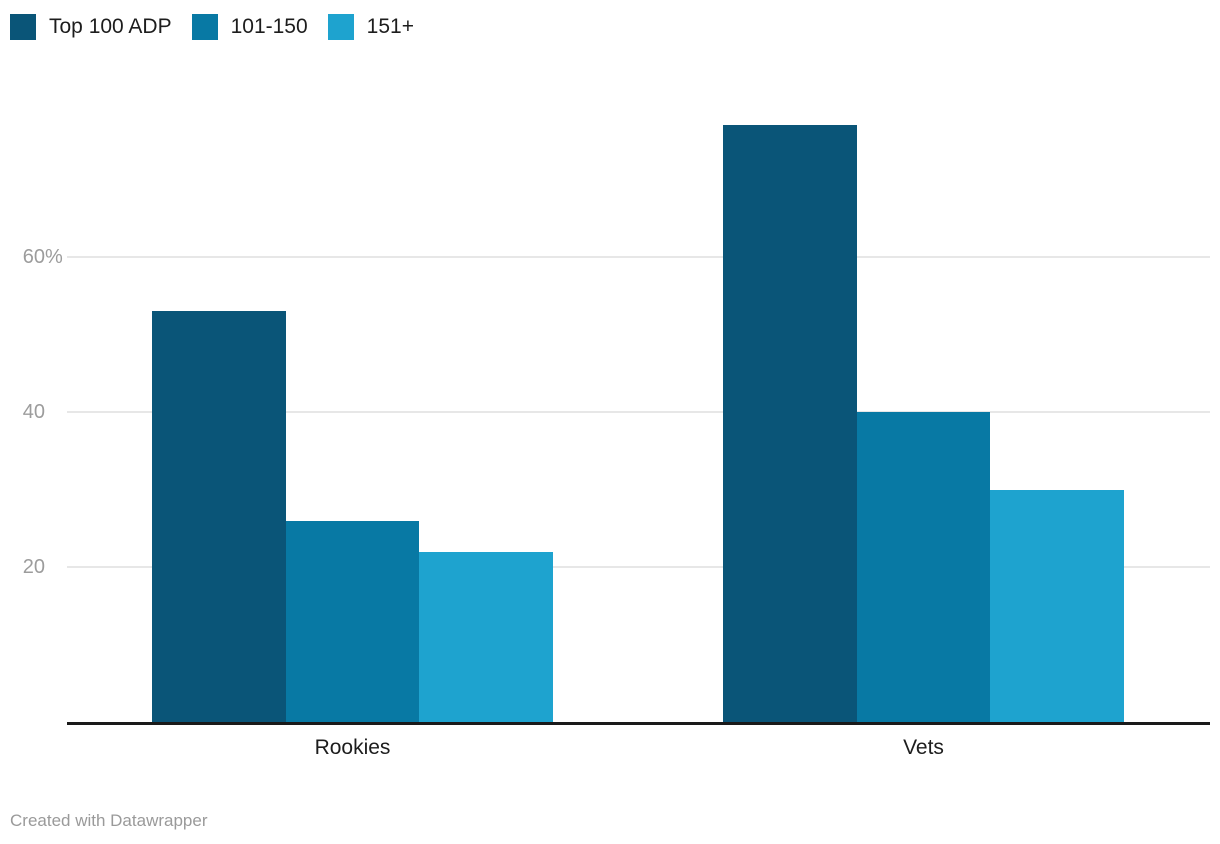 The height and width of the screenshot is (844, 1220). I want to click on category-label-rookies: Rookies, so click(352, 747).